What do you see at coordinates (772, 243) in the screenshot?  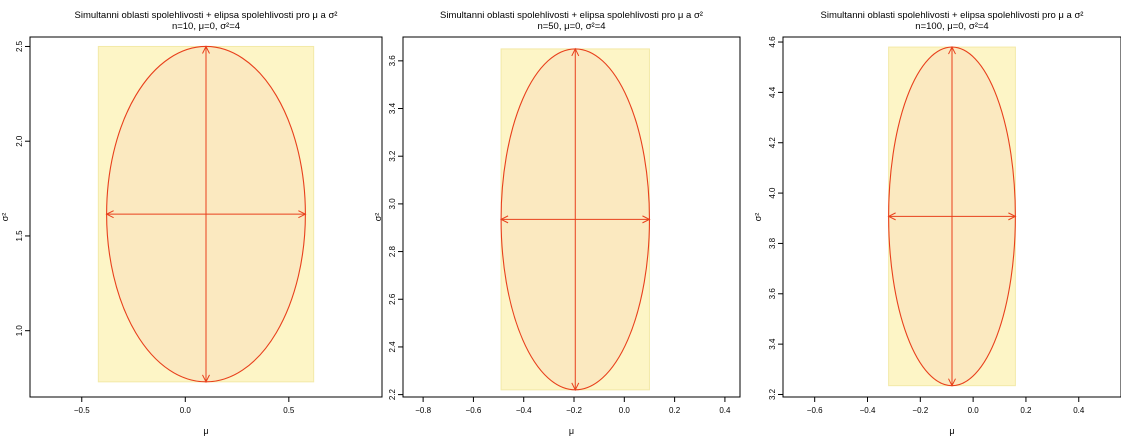 I see `y-tick-label: 3.8` at bounding box center [772, 243].